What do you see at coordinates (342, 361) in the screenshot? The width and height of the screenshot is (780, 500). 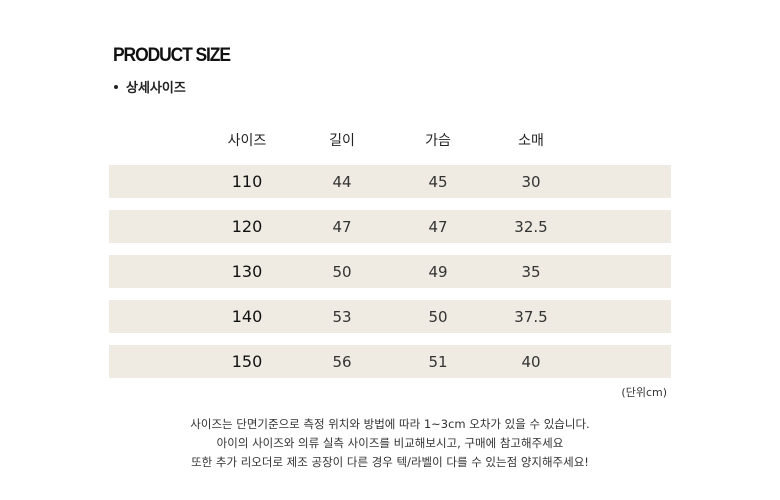 I see `cell-length: 56` at bounding box center [342, 361].